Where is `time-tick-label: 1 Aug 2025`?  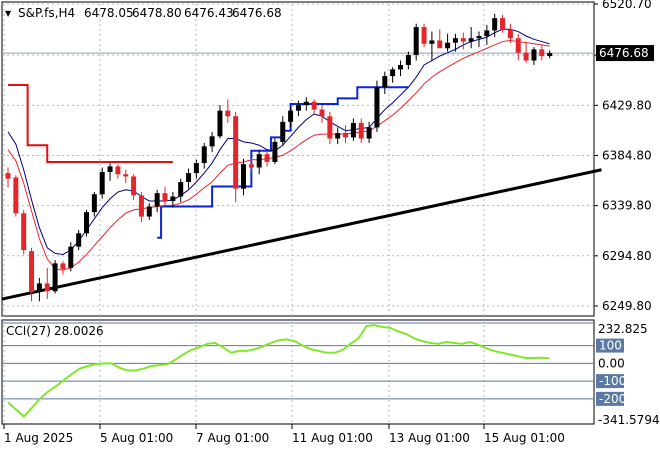
time-tick-label: 1 Aug 2025 is located at coordinates (38, 438).